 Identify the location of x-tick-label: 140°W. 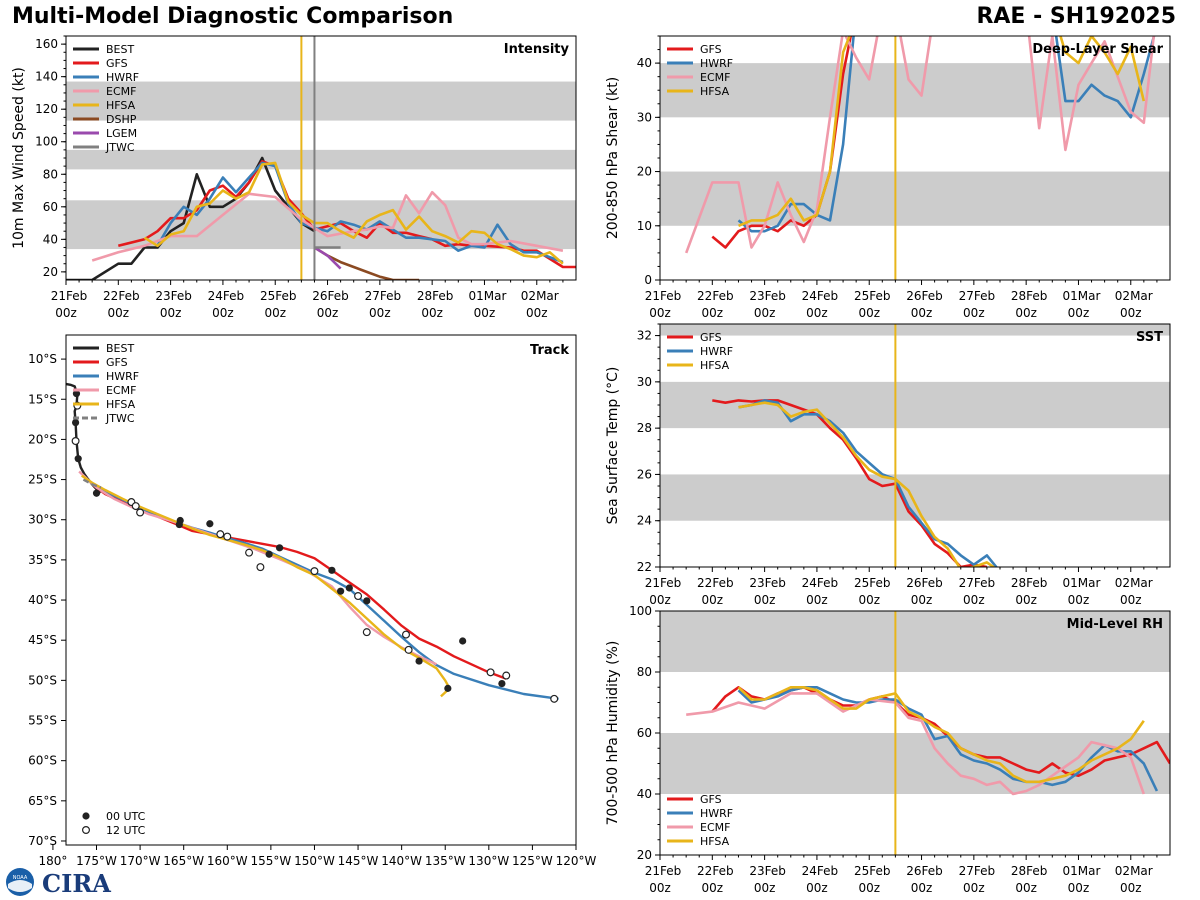
(401, 861).